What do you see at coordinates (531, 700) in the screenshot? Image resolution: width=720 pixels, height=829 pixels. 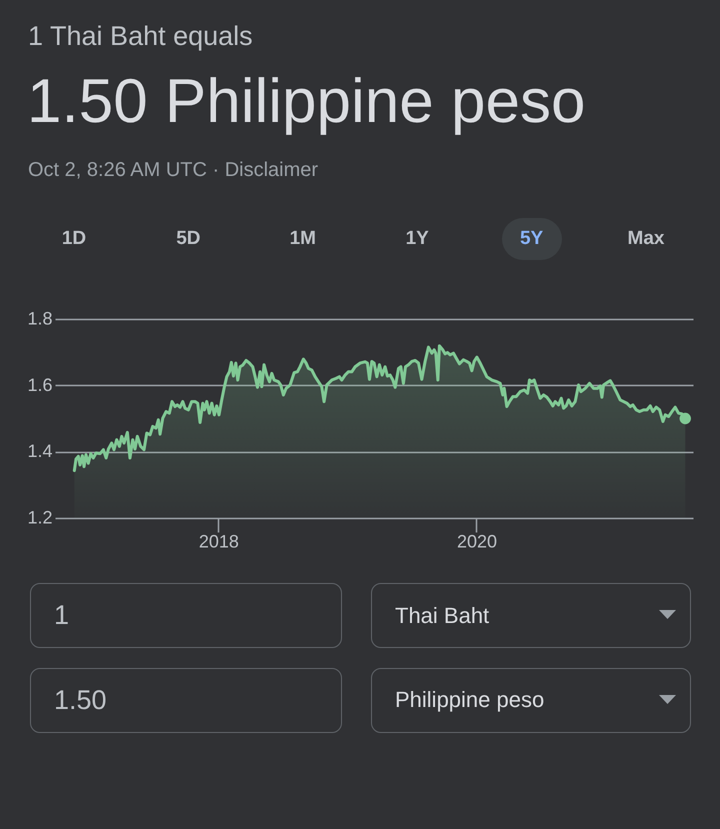 I see `currency-dropdown: Philippine peso` at bounding box center [531, 700].